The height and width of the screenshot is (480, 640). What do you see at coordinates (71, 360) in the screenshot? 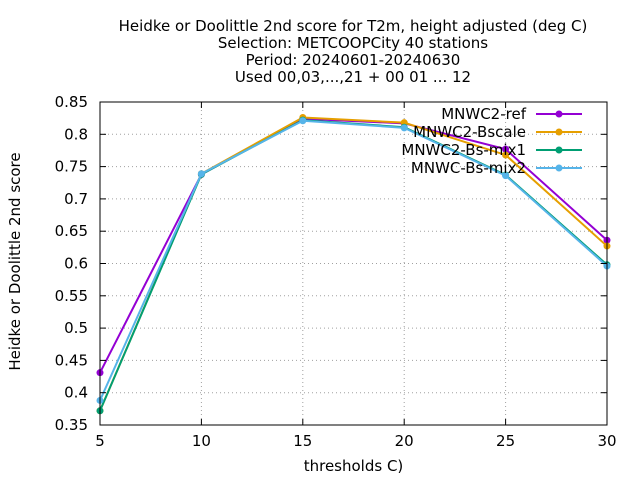
I see `y-tick-label: 0.45` at bounding box center [71, 360].